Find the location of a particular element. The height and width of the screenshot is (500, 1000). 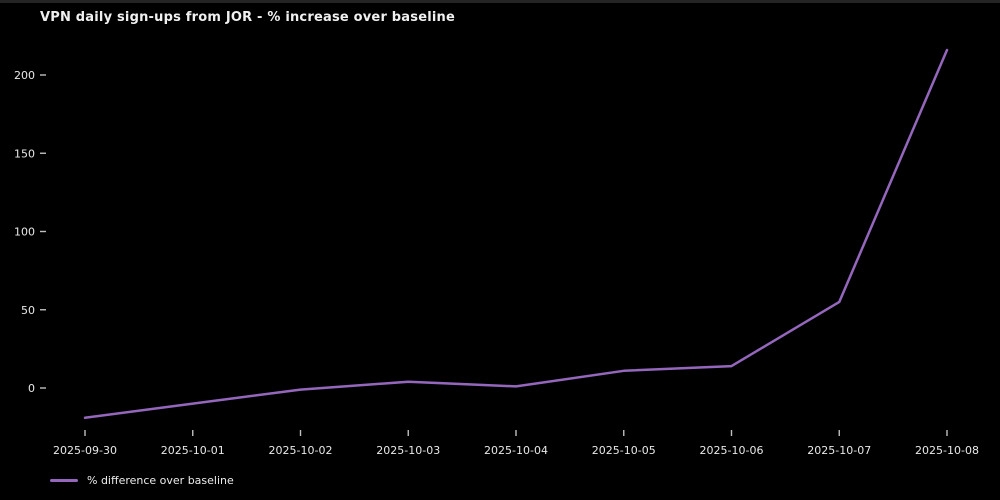

y-tick-label: 200 is located at coordinates (24, 75).